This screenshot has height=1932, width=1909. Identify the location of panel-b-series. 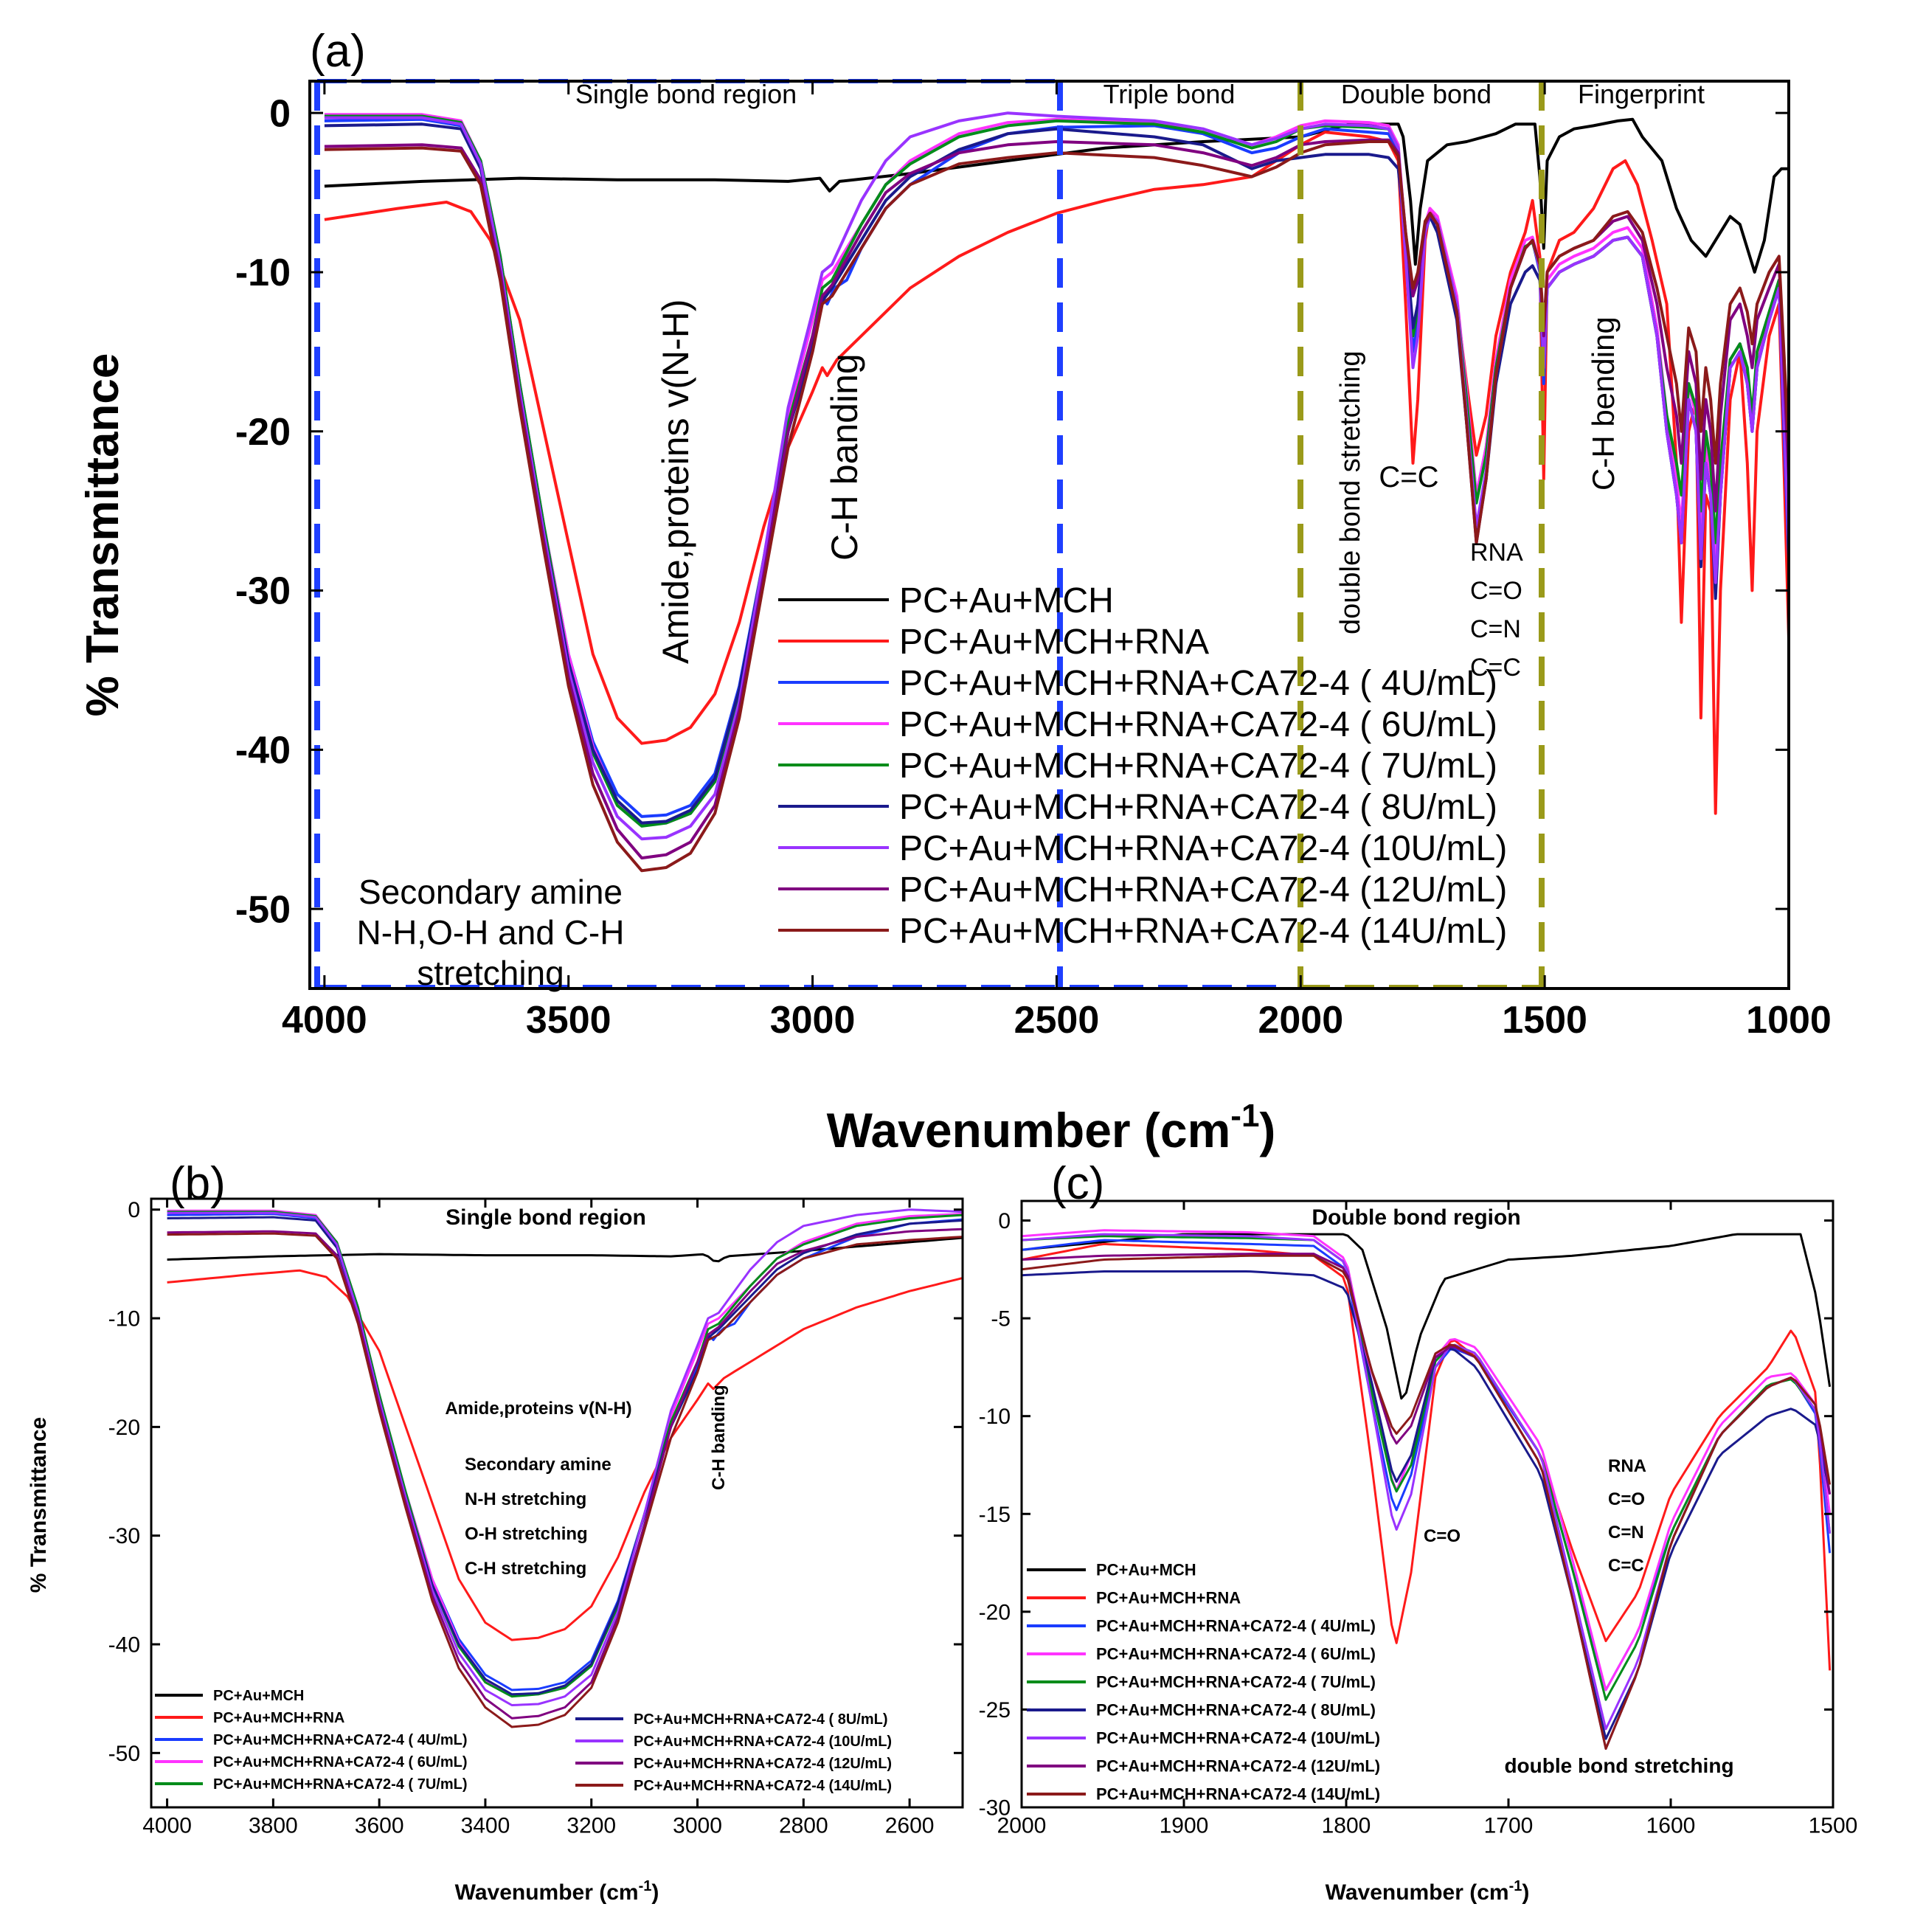
(565, 1468).